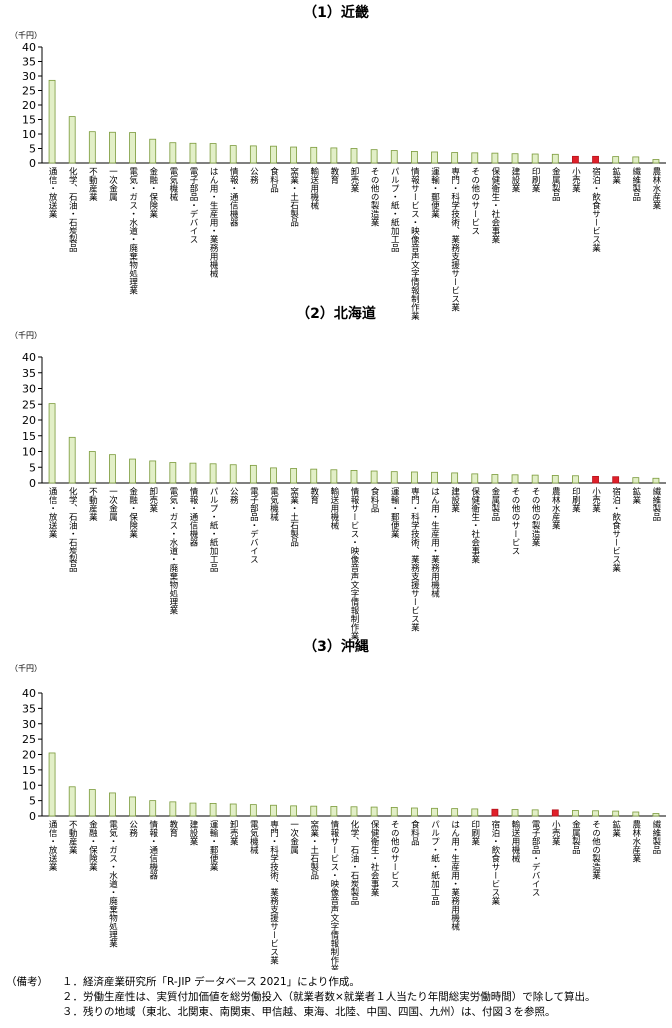  I want to click on x-label: 保健衛生・社会事業, so click(475, 525).